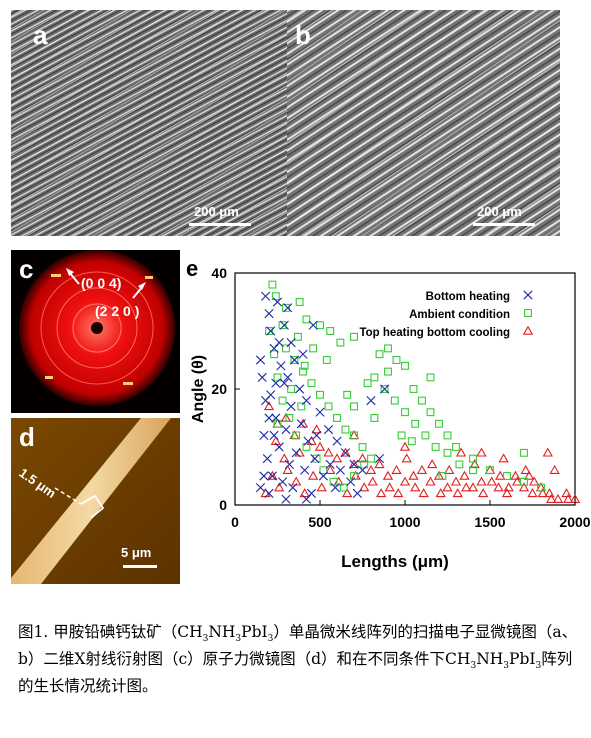 Image resolution: width=591 pixels, height=738 pixels. What do you see at coordinates (489, 522) in the screenshot?
I see `x-tick-label: 1500` at bounding box center [489, 522].